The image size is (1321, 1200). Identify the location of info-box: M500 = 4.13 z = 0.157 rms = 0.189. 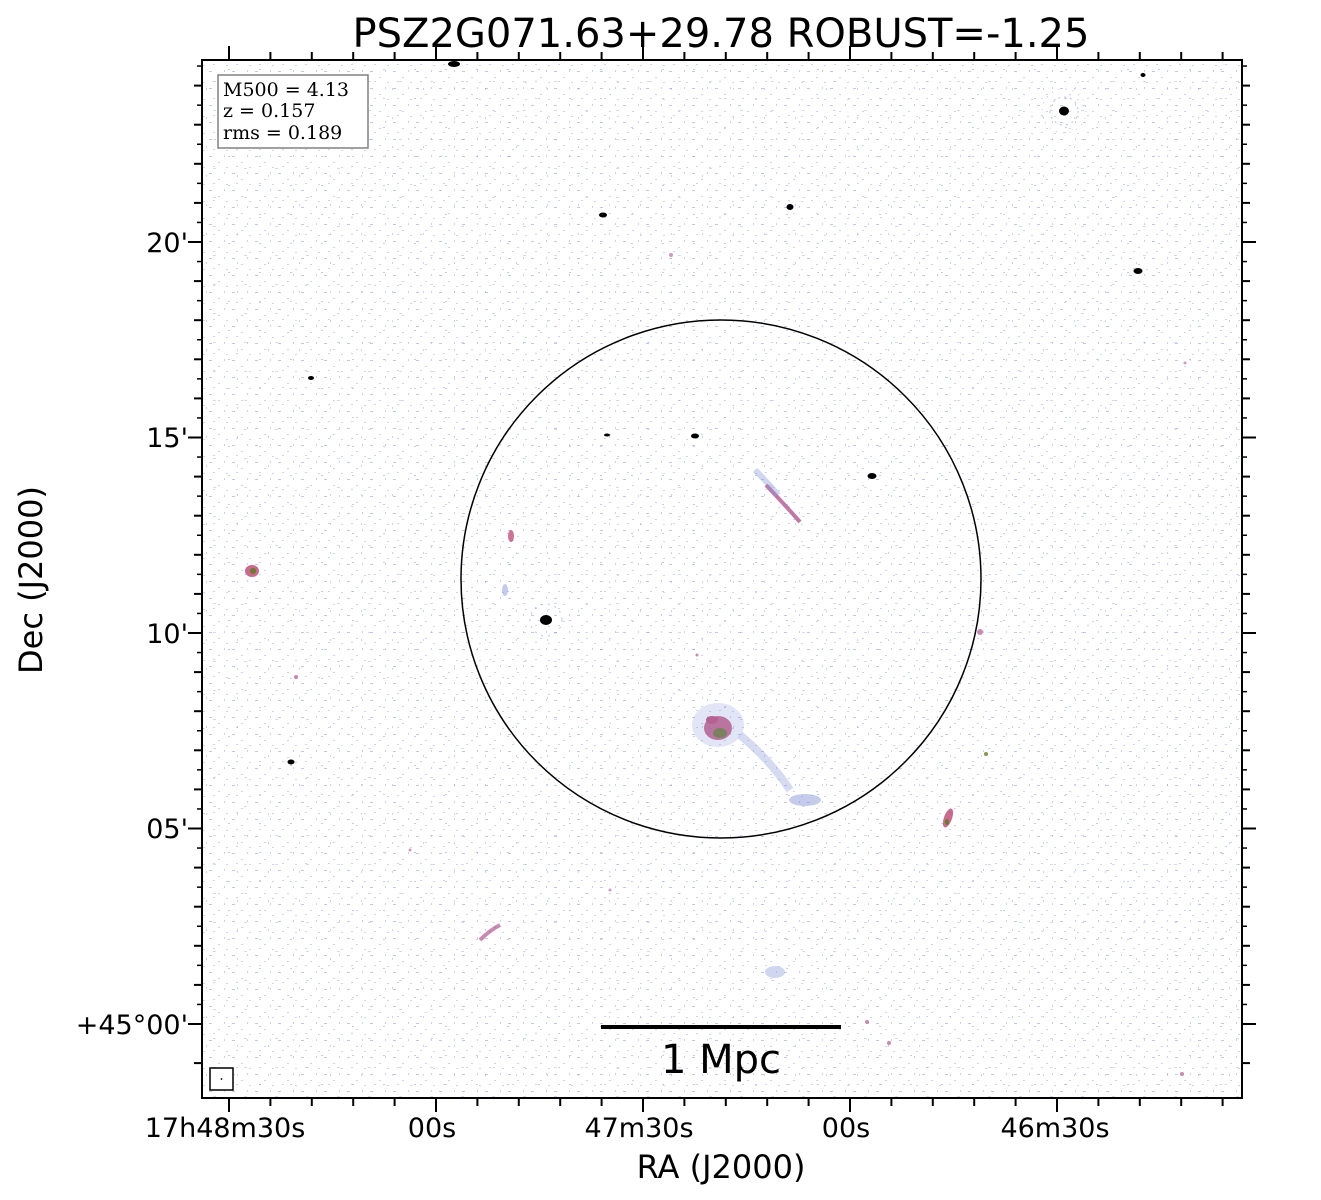
(293, 111).